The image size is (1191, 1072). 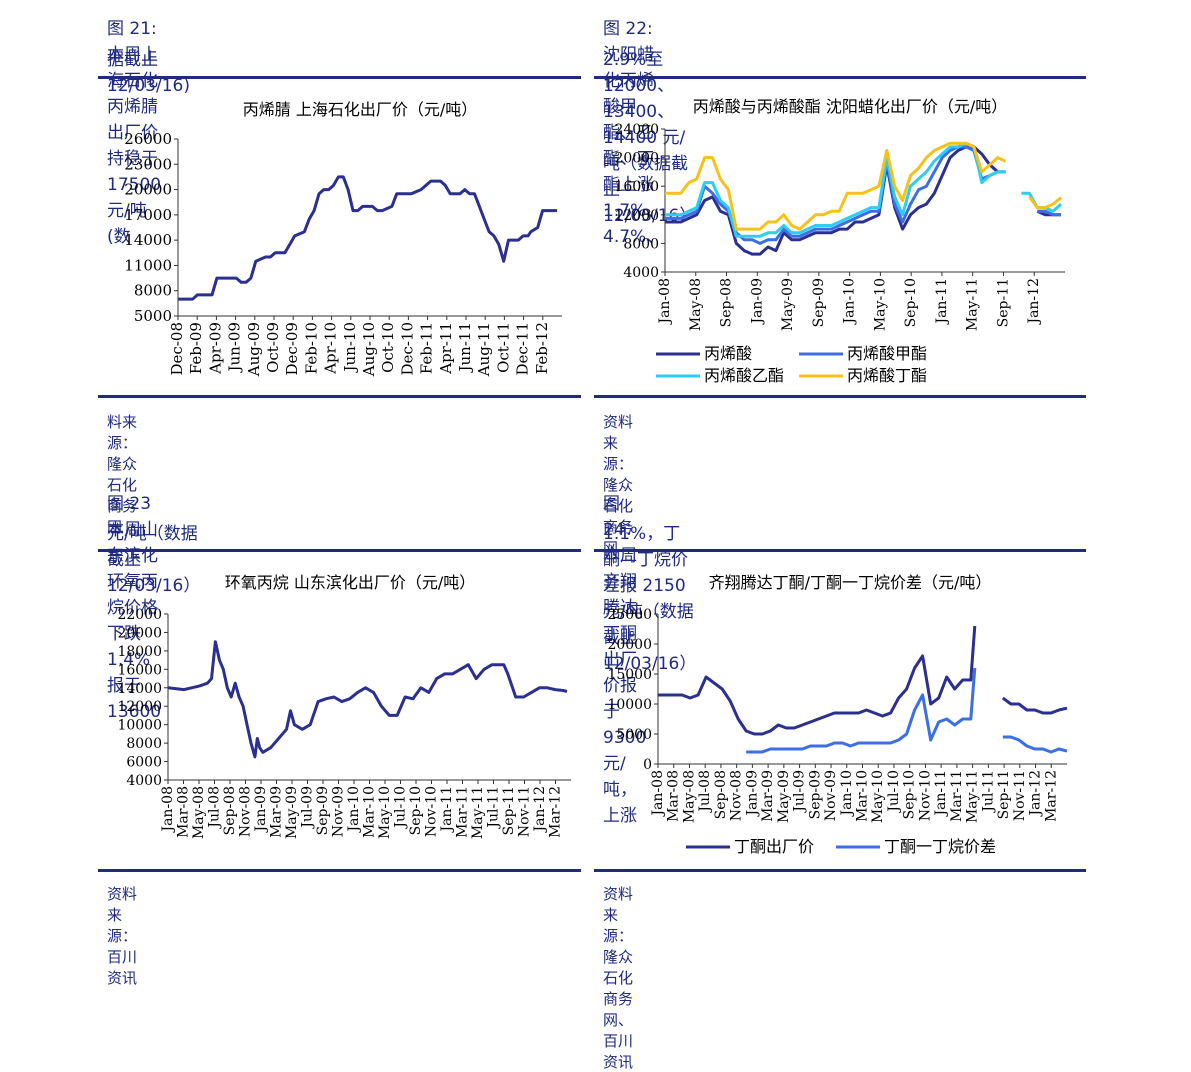 I want to click on chart-title: 环氧丙烷 山东滨化出厂价（元/吨）, so click(x=350, y=582).